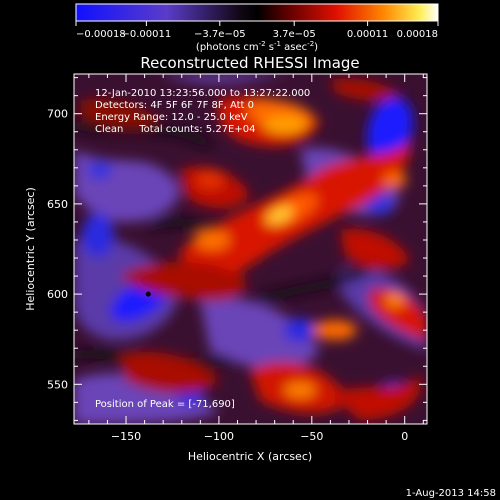 Image resolution: width=500 pixels, height=500 pixels. I want to click on footer-timestamp: 1-Aug-2013 14:58, so click(451, 493).